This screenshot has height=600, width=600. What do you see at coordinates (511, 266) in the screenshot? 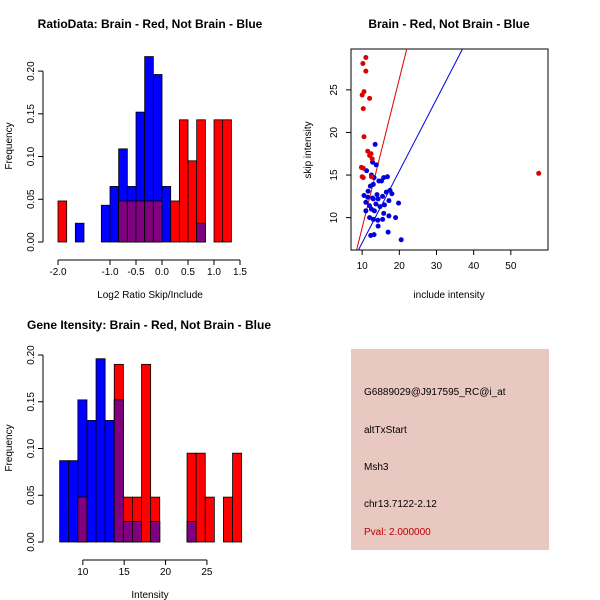
I see `scatter-x-tick-label: 50` at bounding box center [511, 266].